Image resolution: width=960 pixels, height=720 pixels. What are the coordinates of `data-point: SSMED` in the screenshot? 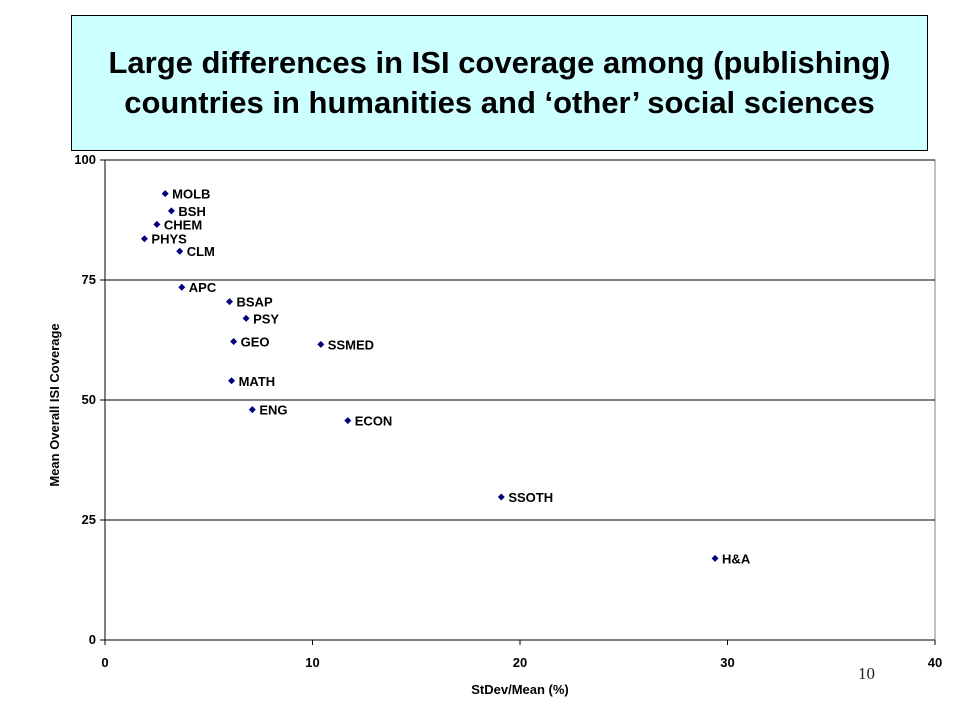 It's located at (345, 344).